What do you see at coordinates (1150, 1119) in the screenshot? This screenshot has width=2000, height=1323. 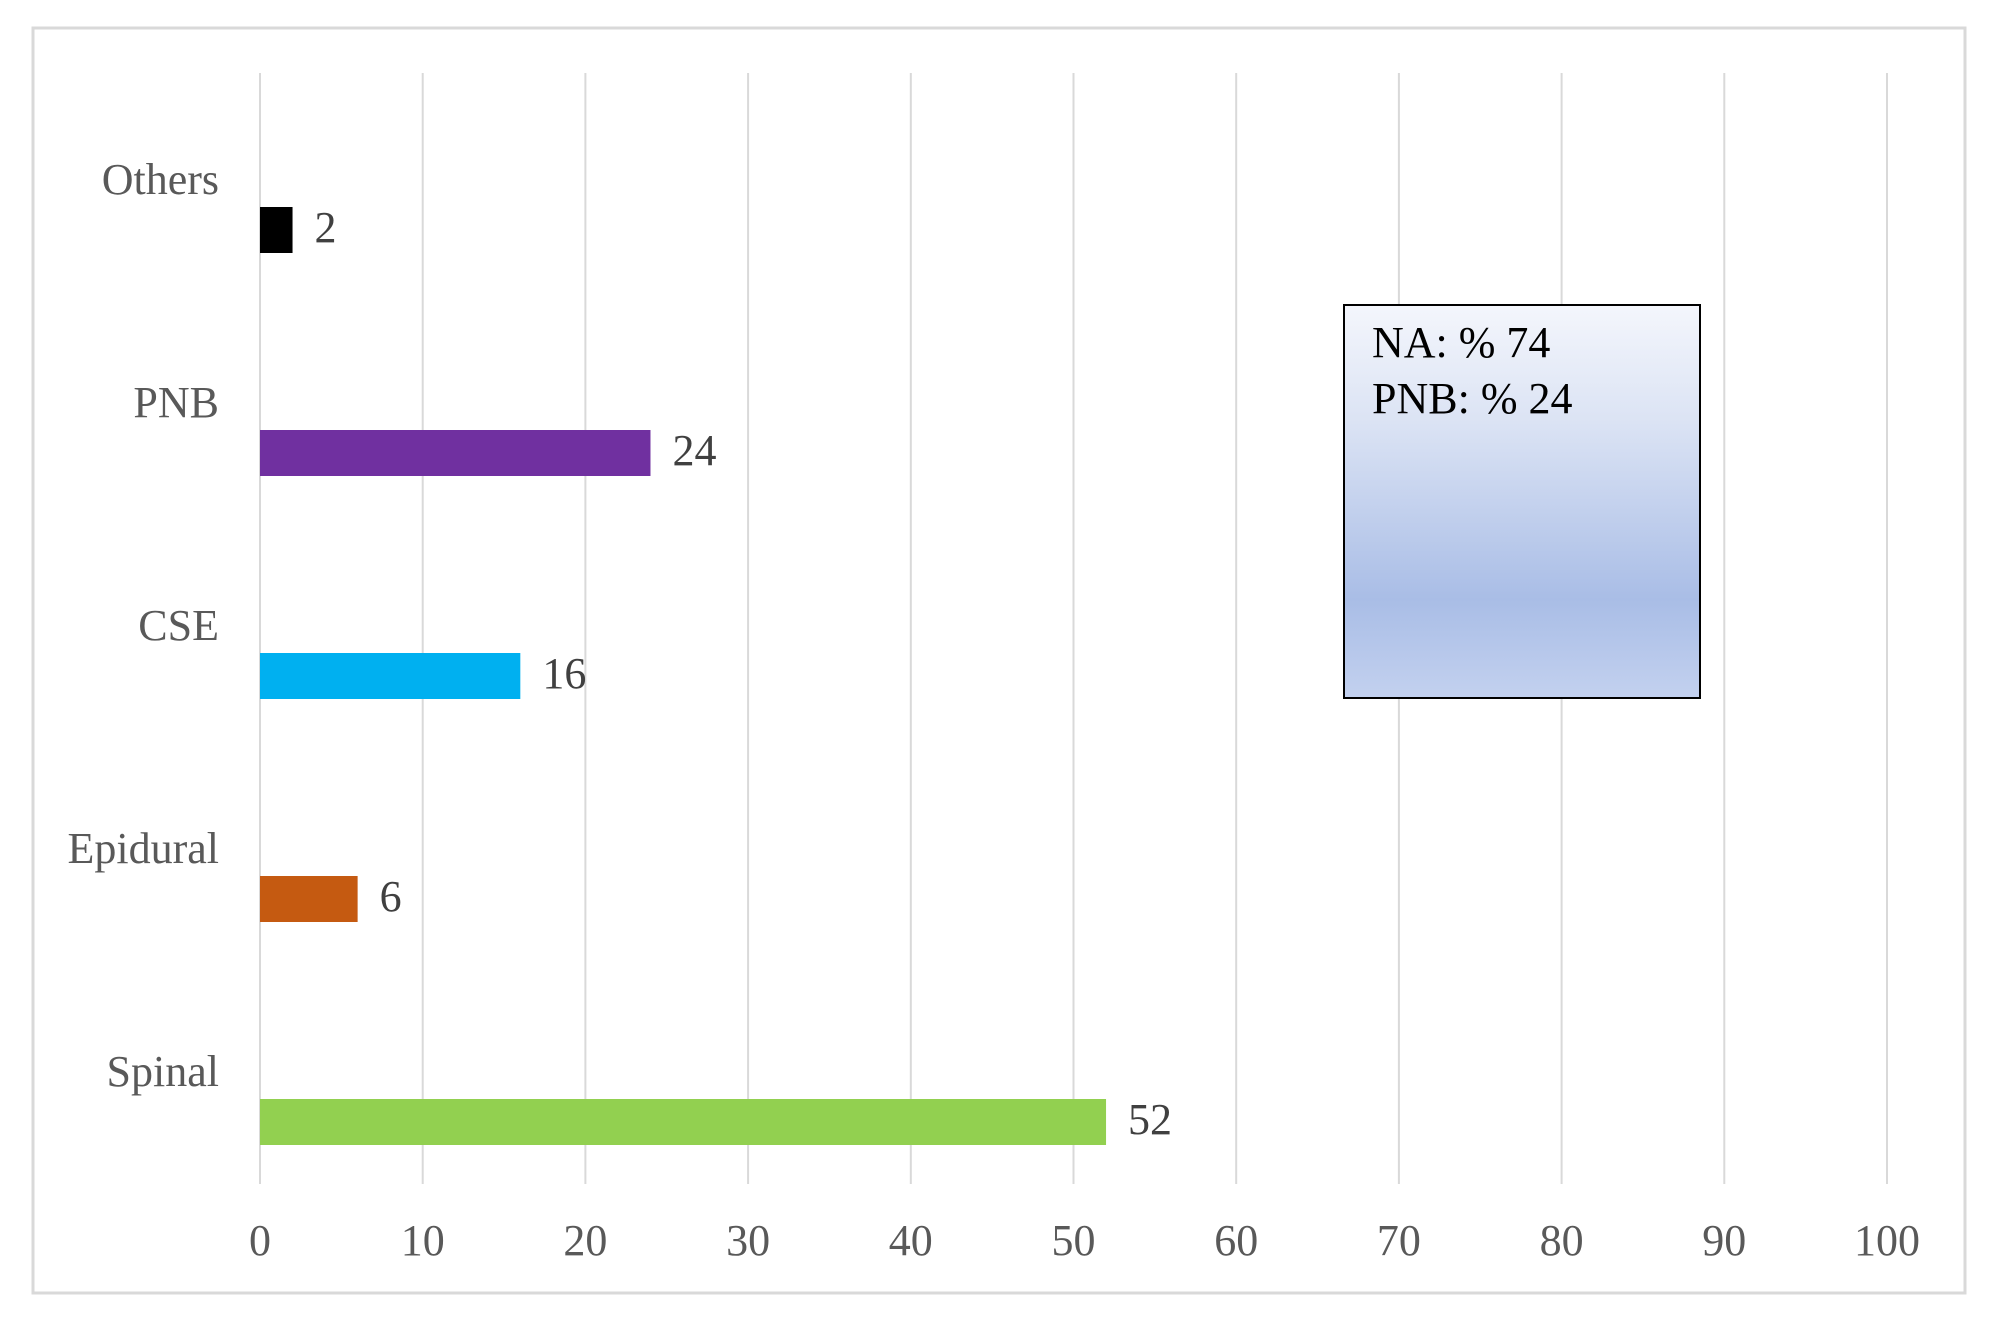 I see `value-label: 52` at bounding box center [1150, 1119].